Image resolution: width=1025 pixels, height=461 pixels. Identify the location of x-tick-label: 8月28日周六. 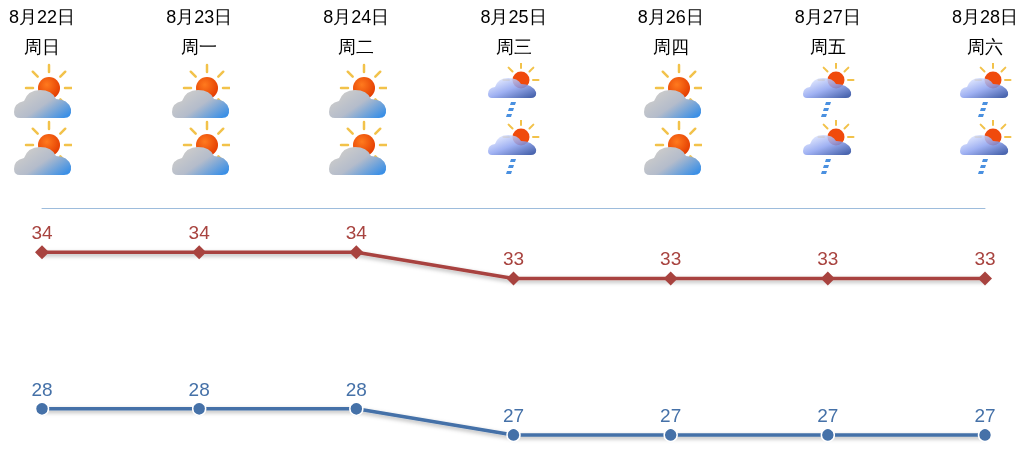
(985, 32).